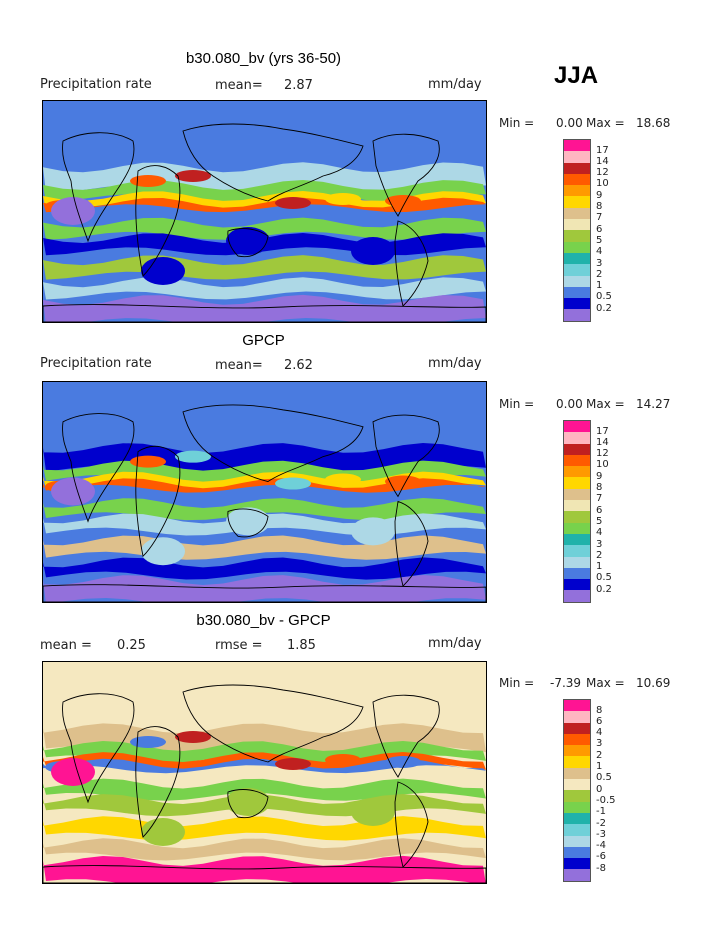  I want to click on colorbar-tick-label: 17, so click(602, 431).